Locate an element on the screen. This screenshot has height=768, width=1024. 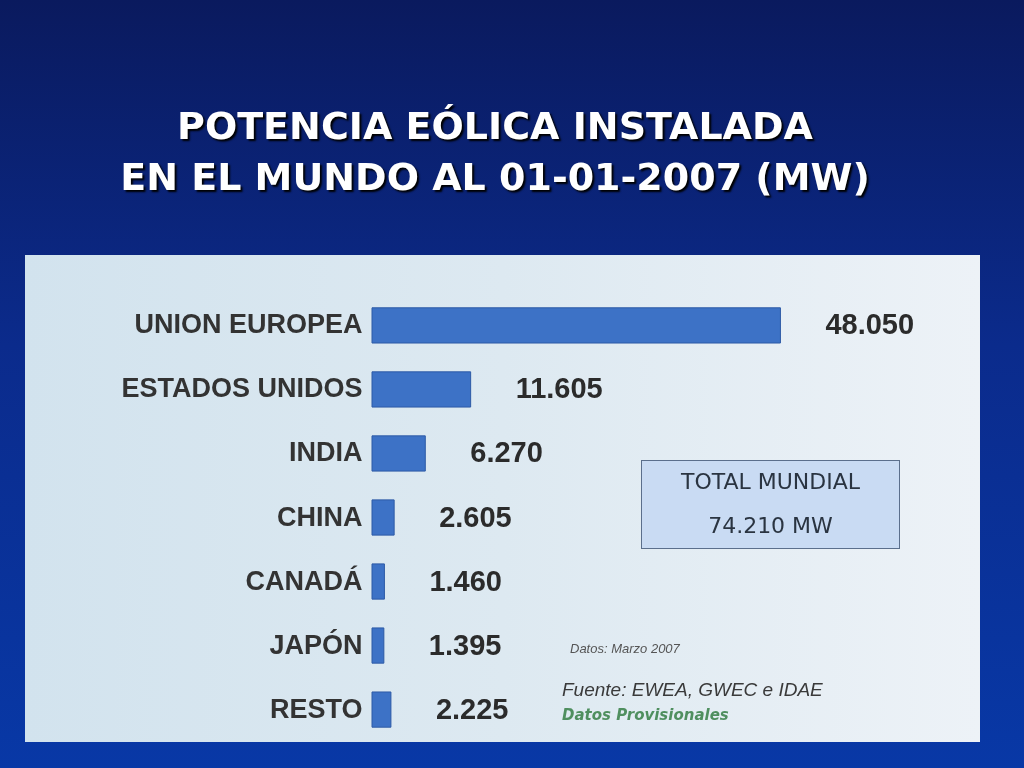
data-label: 48.050 is located at coordinates (870, 324).